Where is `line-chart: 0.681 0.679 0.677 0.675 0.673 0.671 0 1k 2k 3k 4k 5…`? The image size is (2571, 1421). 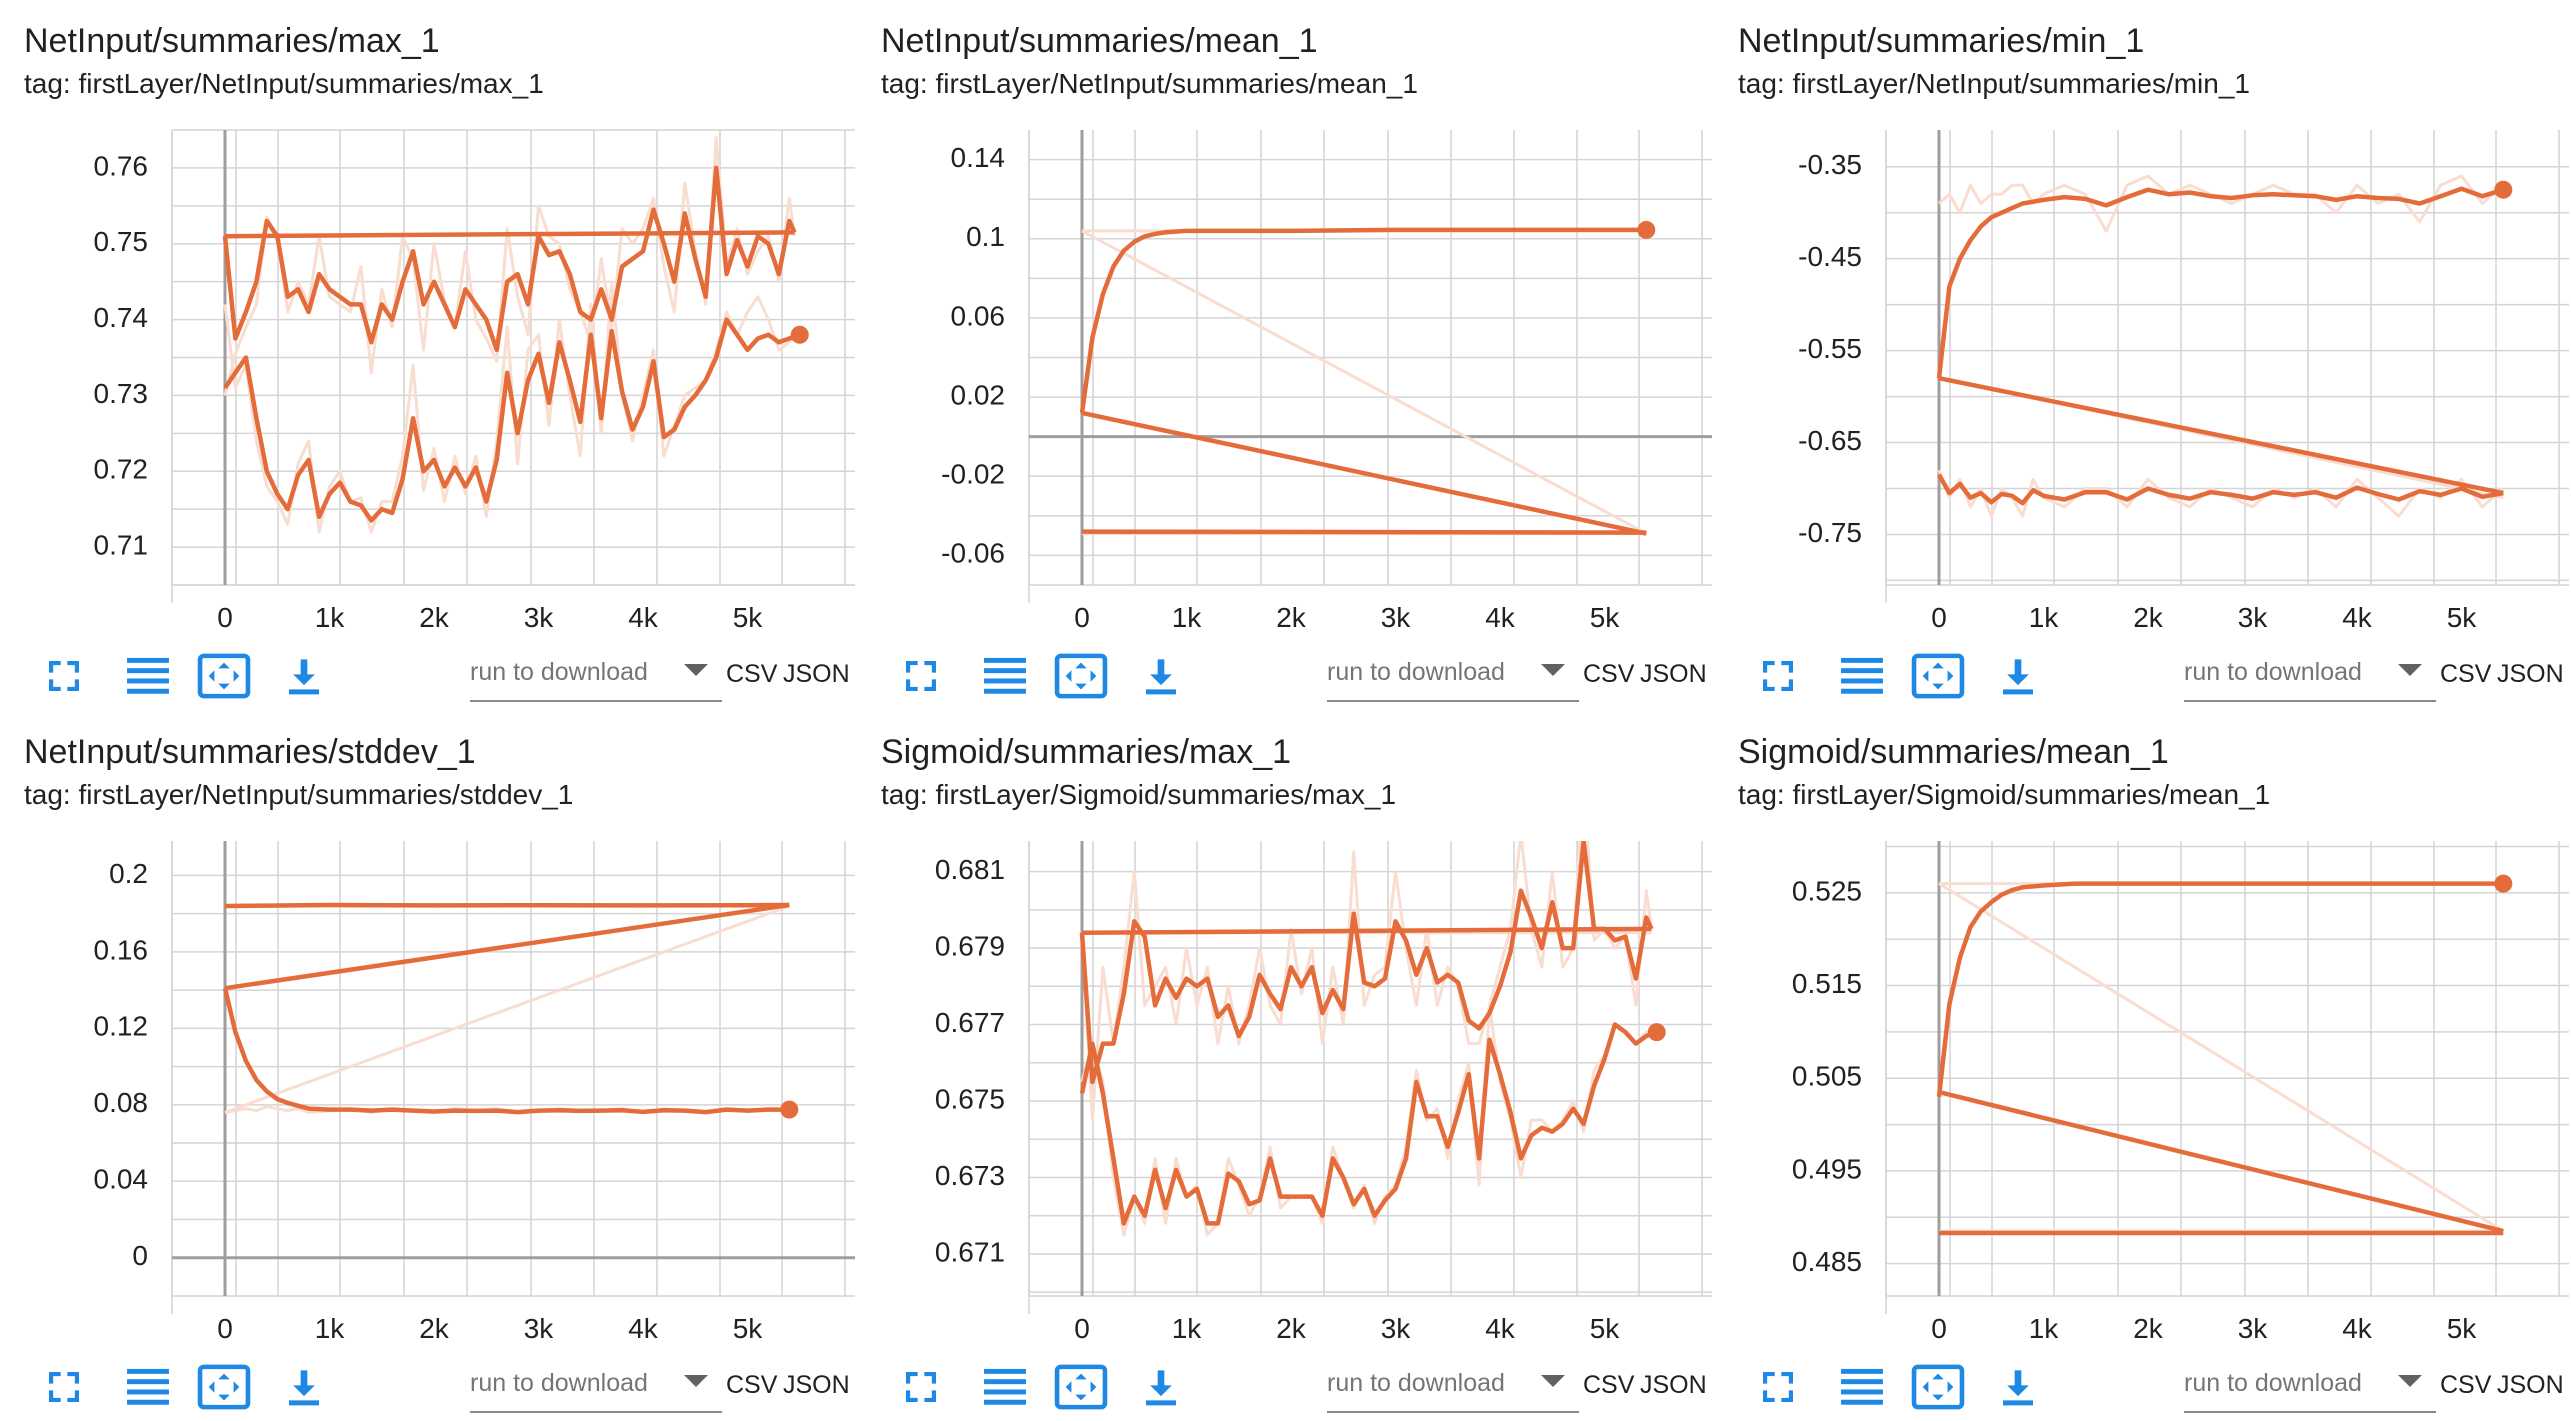 line-chart: 0.681 0.679 0.677 0.675 0.673 0.671 0 1k 2k 3k 4k 5… is located at coordinates (1285, 1091).